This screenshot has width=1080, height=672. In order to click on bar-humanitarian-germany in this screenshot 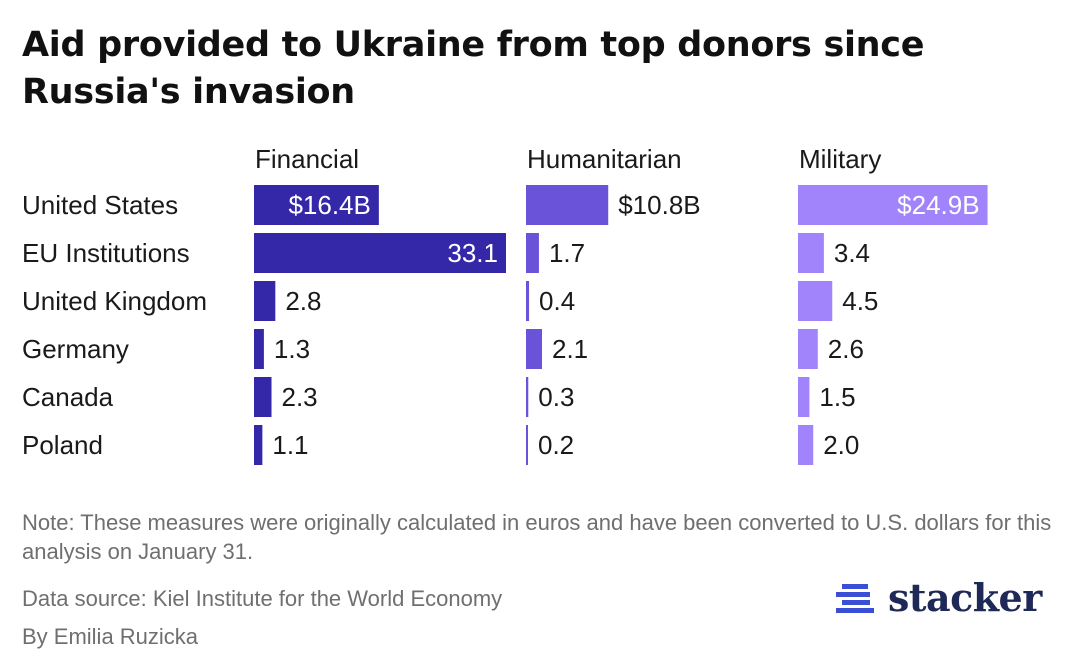, I will do `click(534, 349)`.